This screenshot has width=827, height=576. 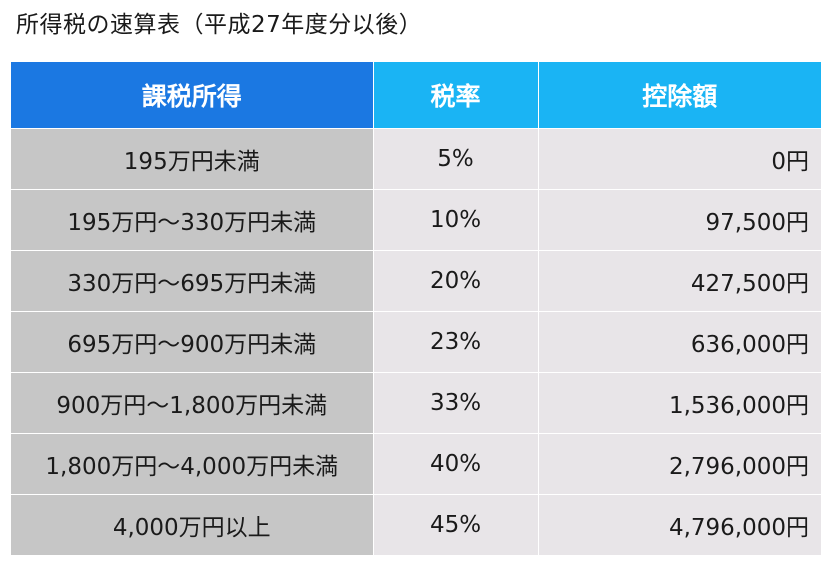 I want to click on tax-rate-cell: 45%, so click(x=456, y=524).